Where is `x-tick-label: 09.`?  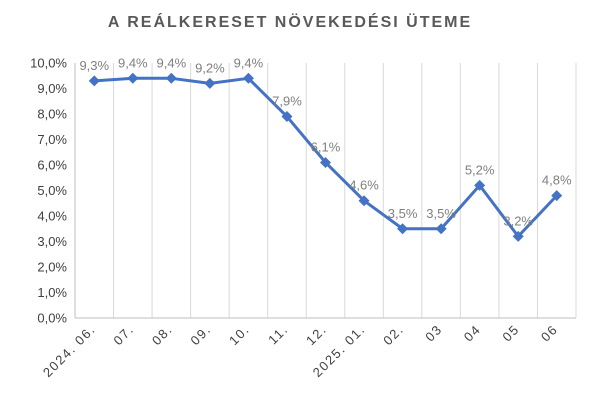 x-tick-label: 09. is located at coordinates (200, 335).